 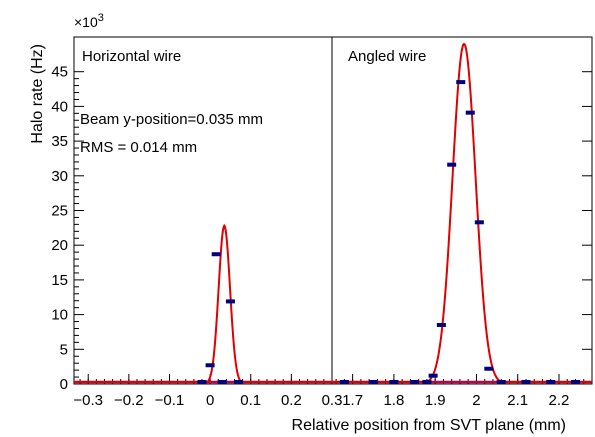 What do you see at coordinates (59, 141) in the screenshot?
I see `y-tick-label: 35` at bounding box center [59, 141].